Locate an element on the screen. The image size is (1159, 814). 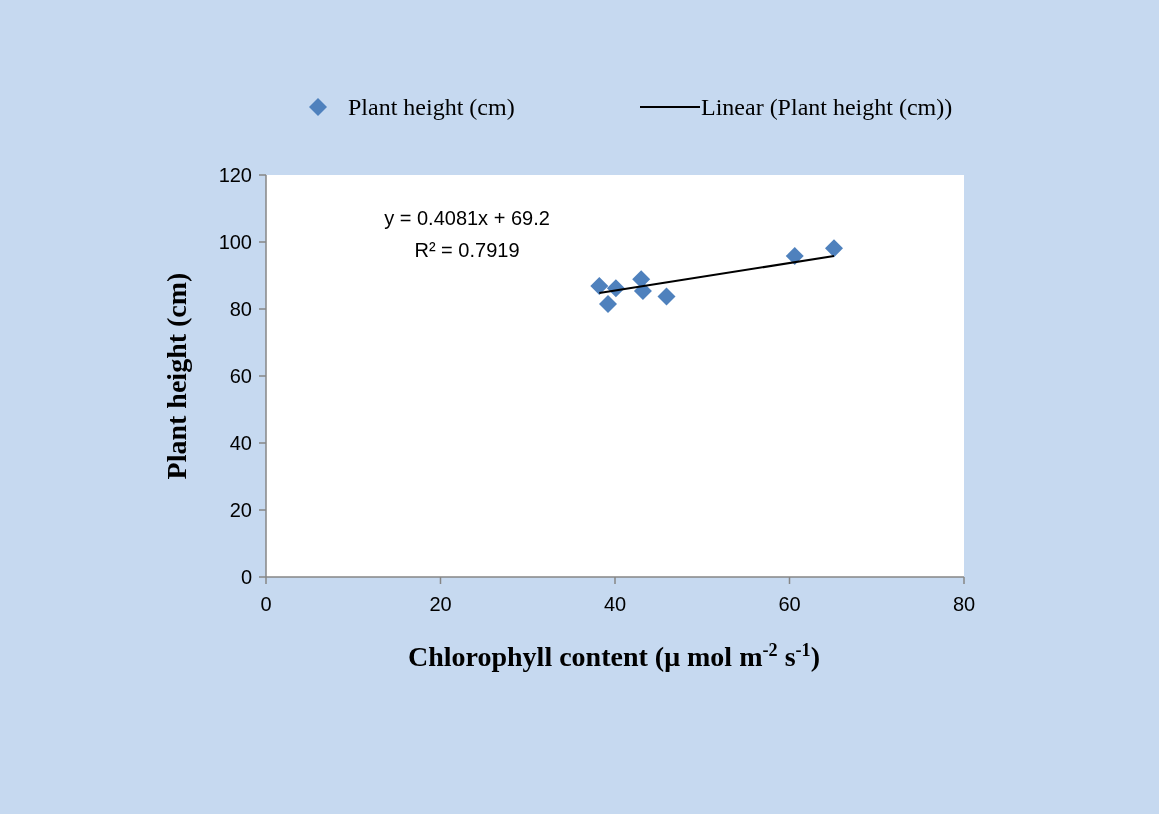
y-tick-label: 0 is located at coordinates (246, 577).